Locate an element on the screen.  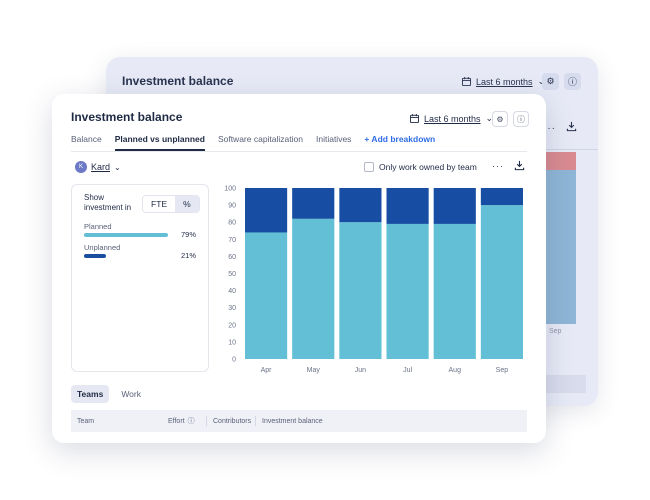
y-tick-label: 40 is located at coordinates (232, 291).